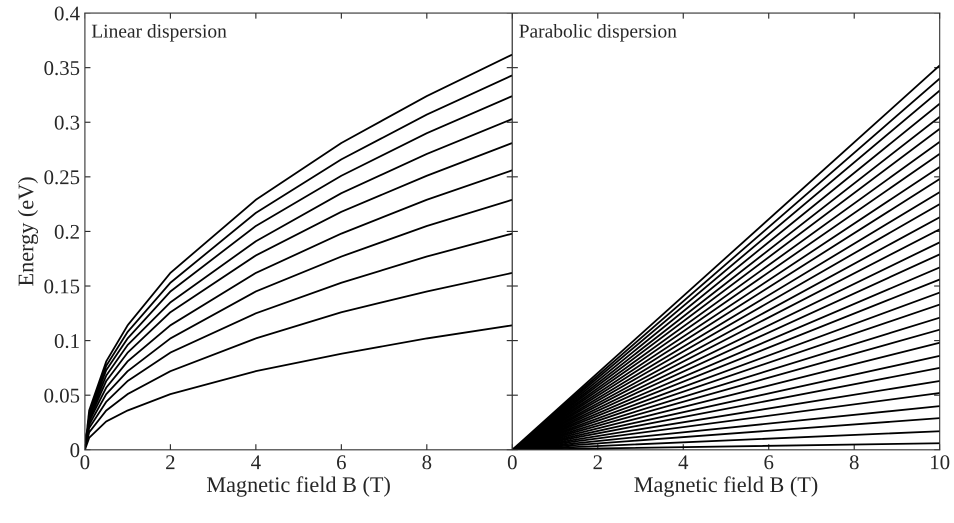 The image size is (954, 523). What do you see at coordinates (62, 286) in the screenshot?
I see `y-tick-label: 0.15` at bounding box center [62, 286].